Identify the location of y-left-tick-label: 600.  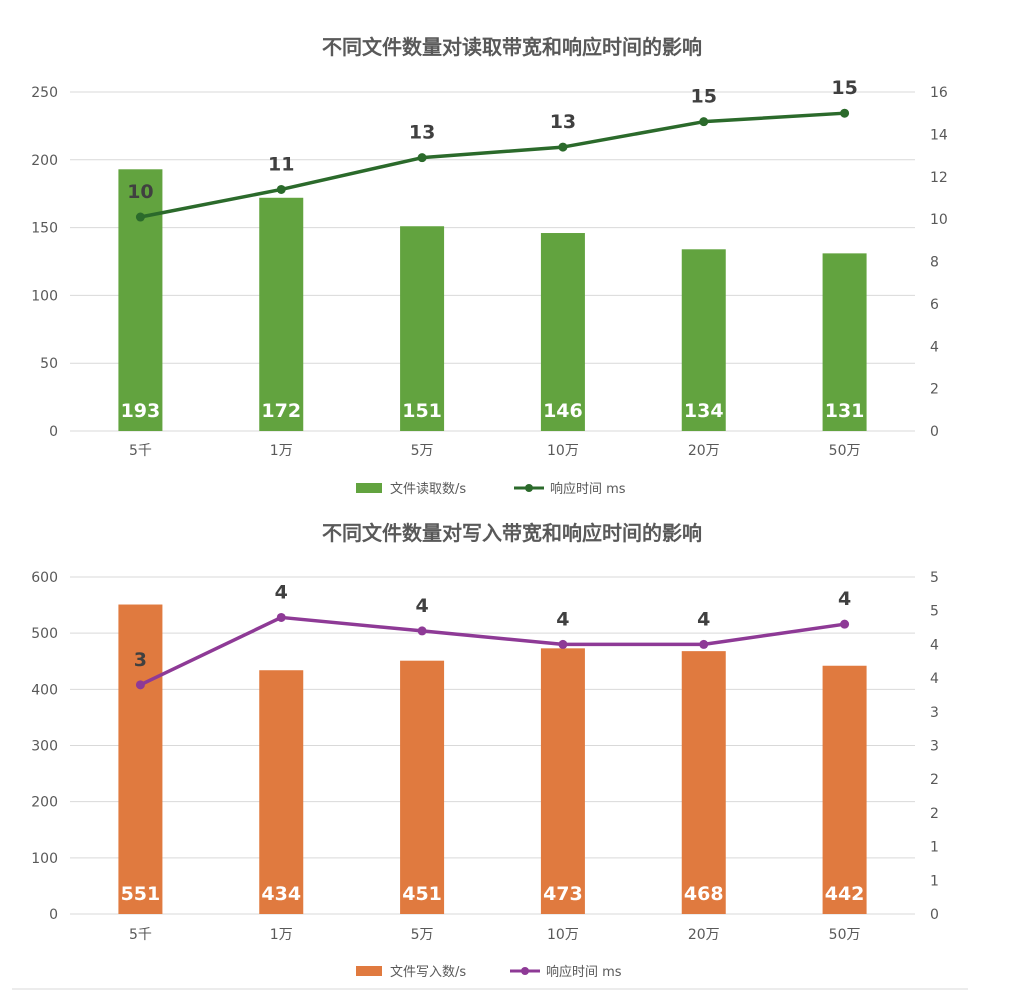
(44, 578).